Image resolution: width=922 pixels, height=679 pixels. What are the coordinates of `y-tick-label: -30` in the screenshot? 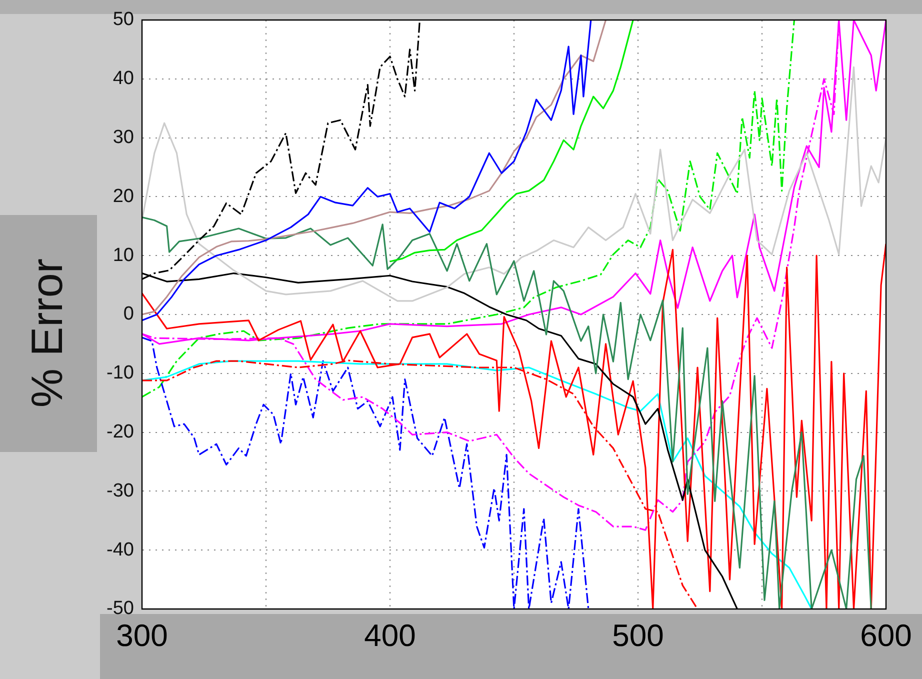 It's located at (120, 491).